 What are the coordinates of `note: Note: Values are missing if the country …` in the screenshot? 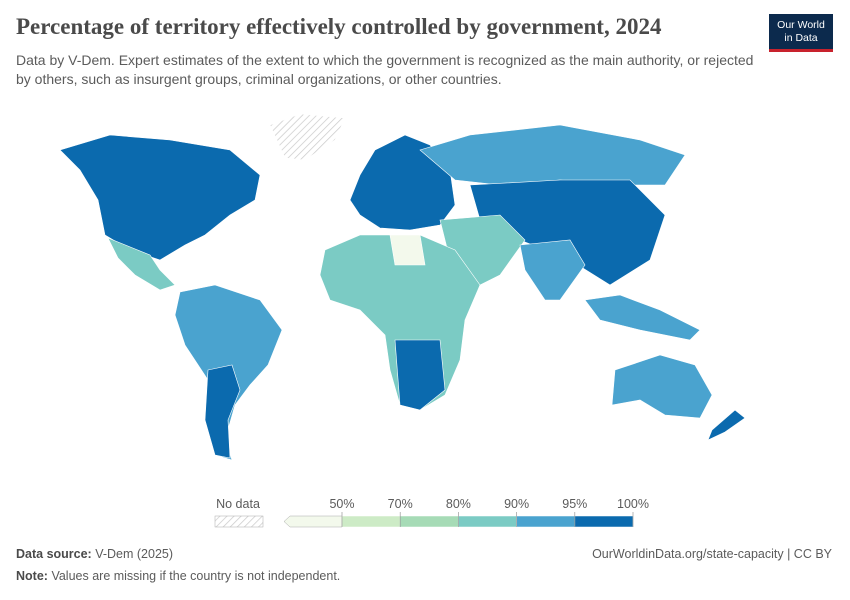 It's located at (178, 576).